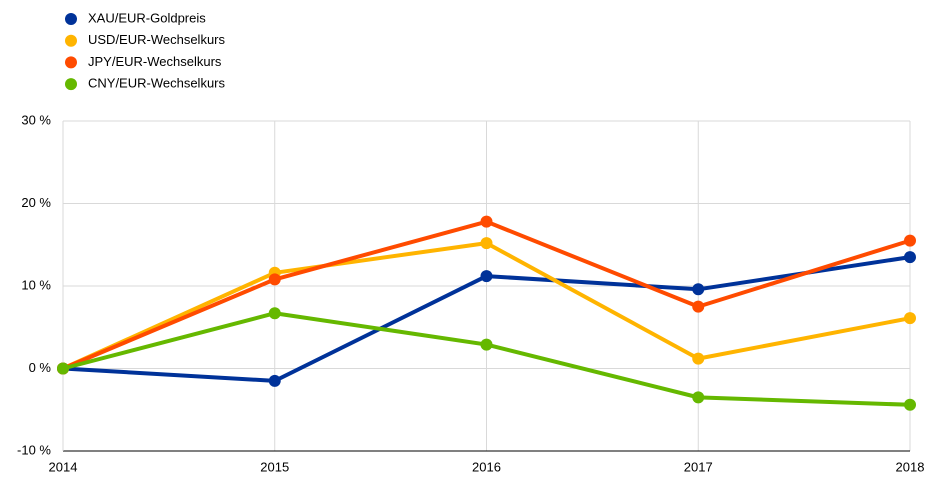 The width and height of the screenshot is (930, 477). Describe the element at coordinates (157, 39) in the screenshot. I see `legend-label: USD/EUR-Wechselkurs` at that location.